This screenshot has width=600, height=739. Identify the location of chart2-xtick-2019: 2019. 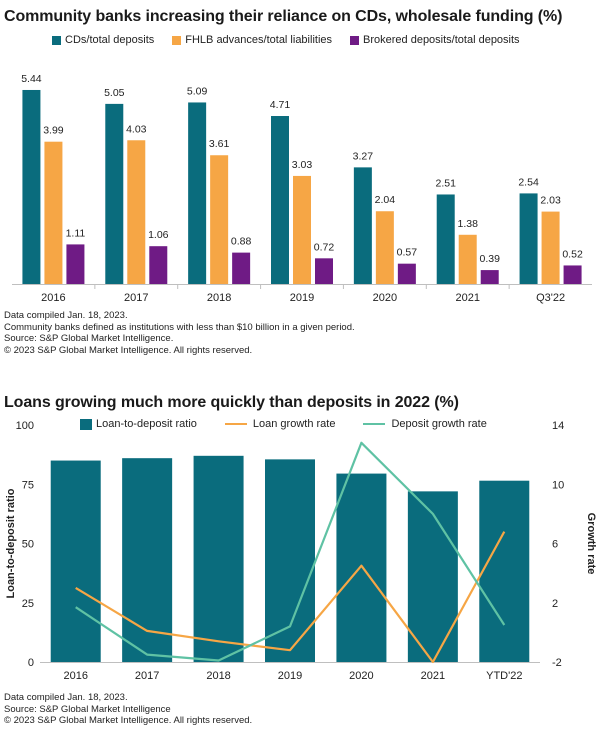
(290, 676).